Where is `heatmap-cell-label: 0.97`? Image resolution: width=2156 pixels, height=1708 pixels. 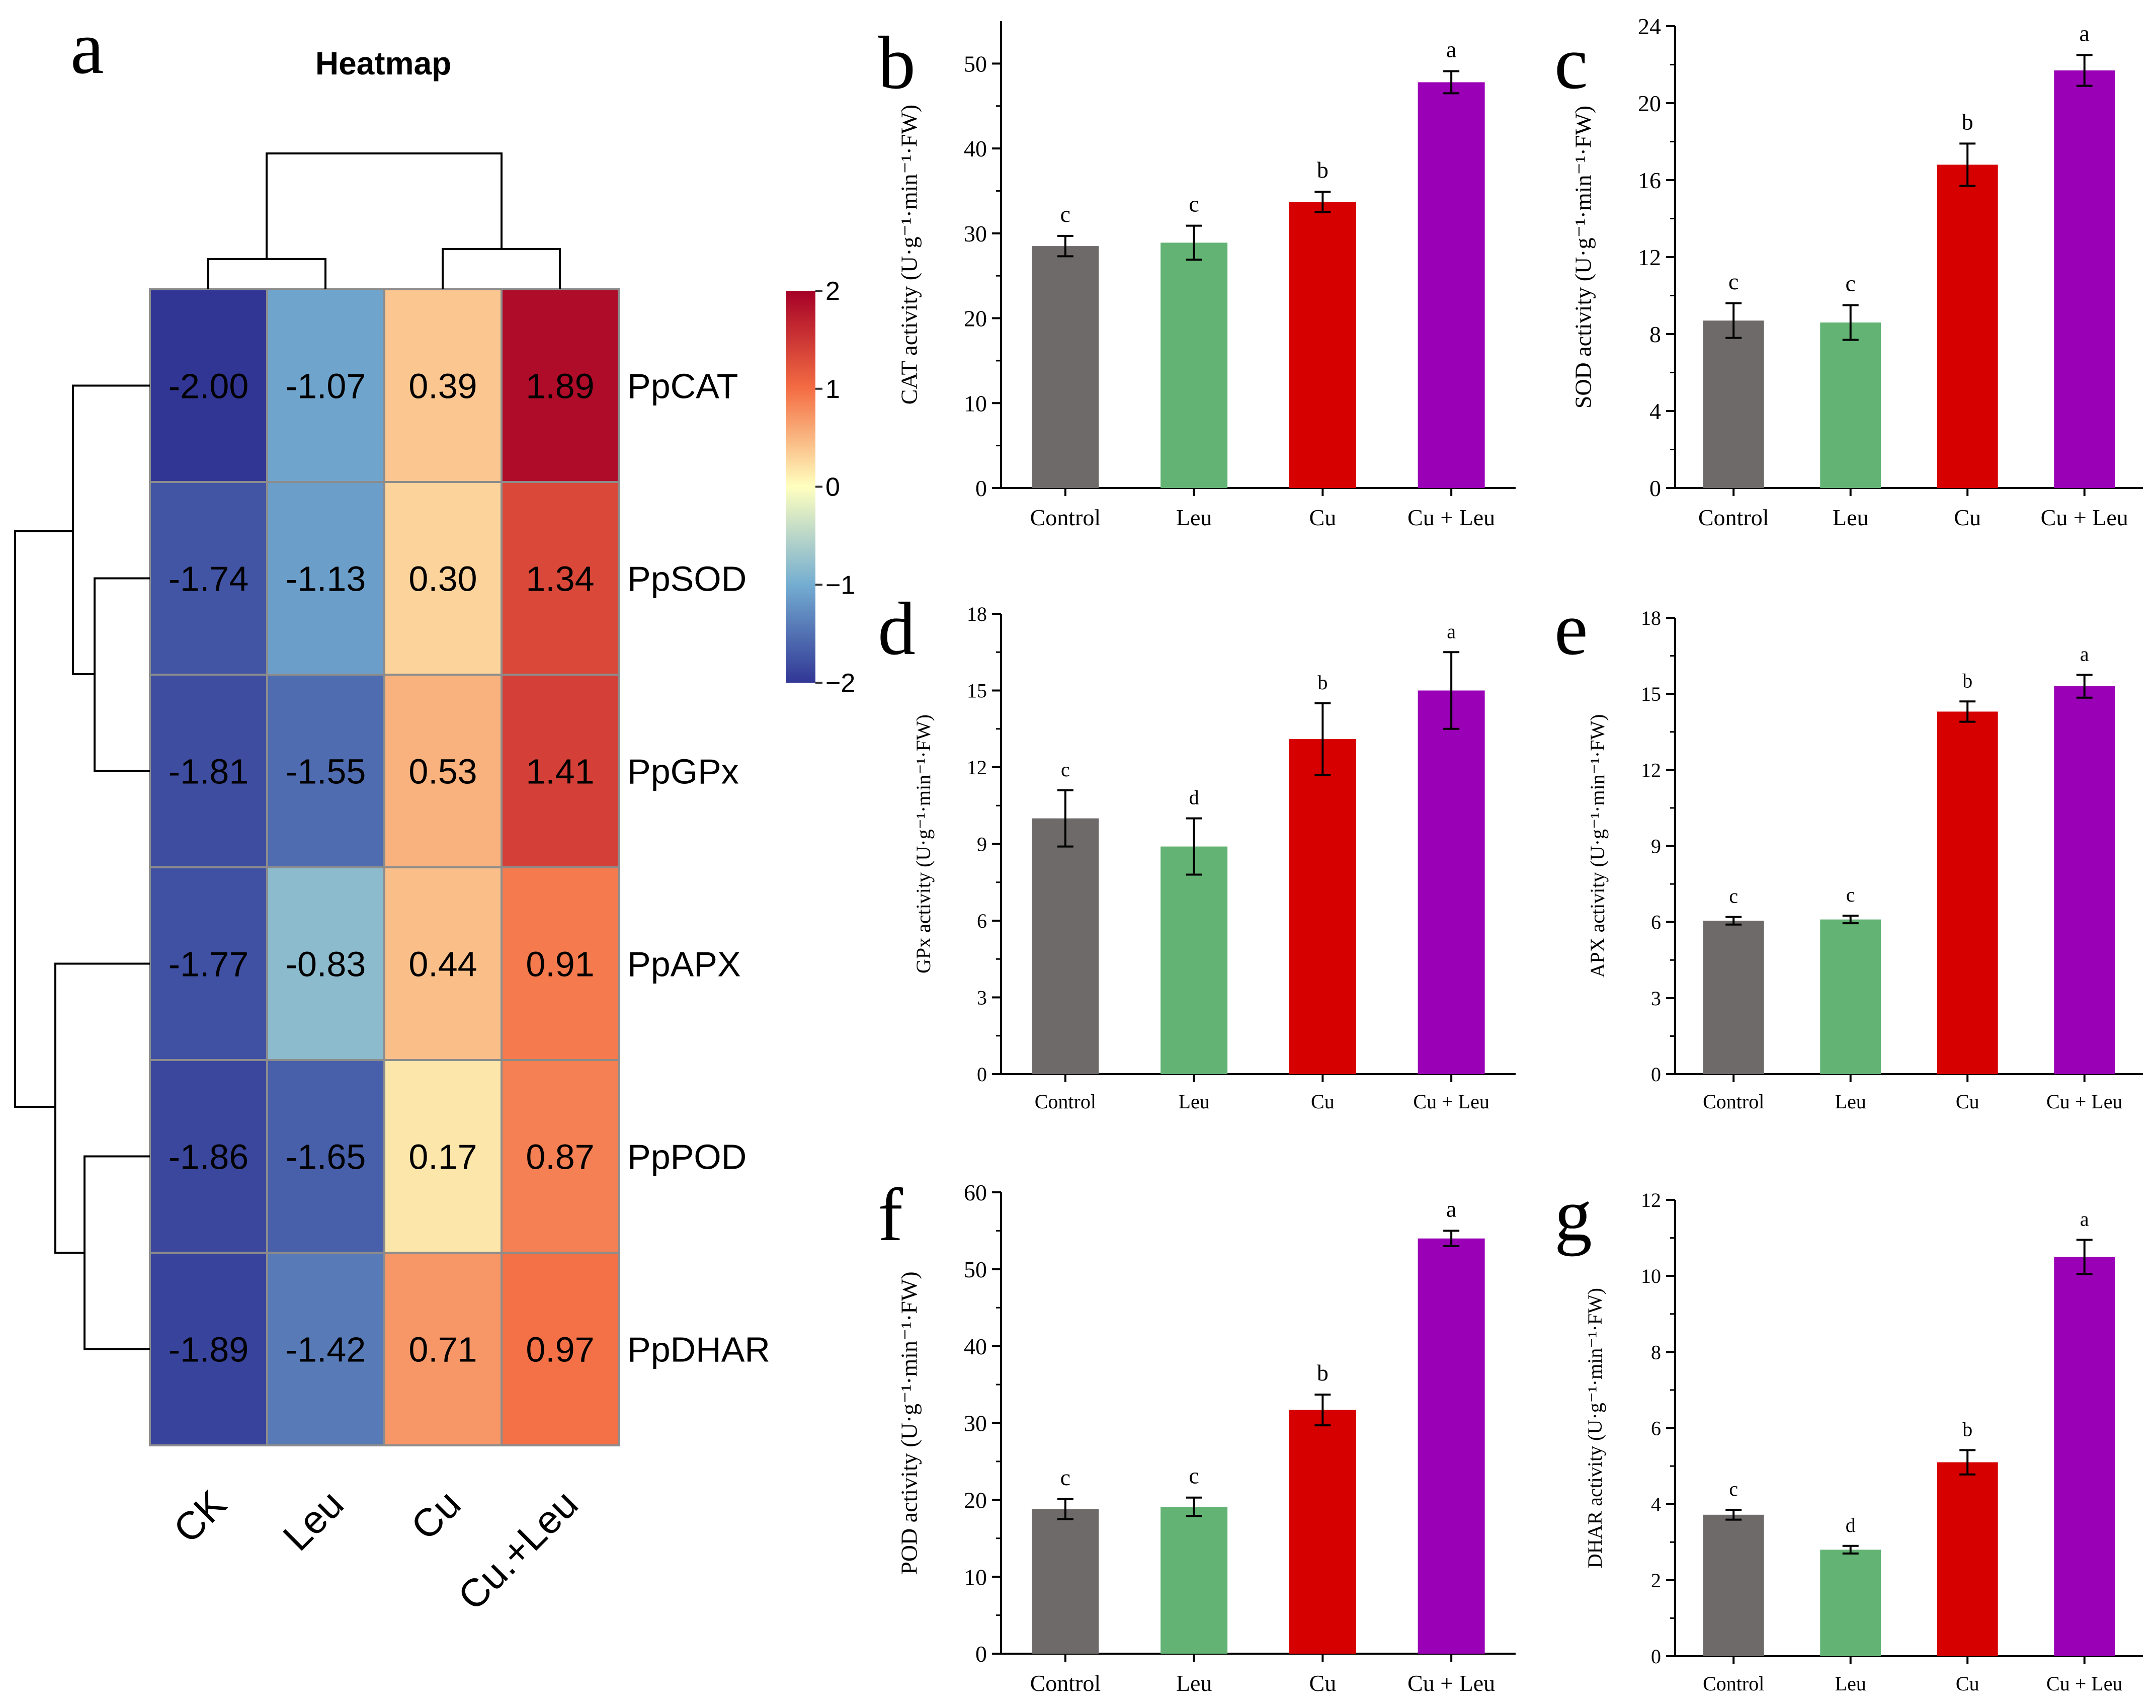
heatmap-cell-label: 0.97 is located at coordinates (560, 1349).